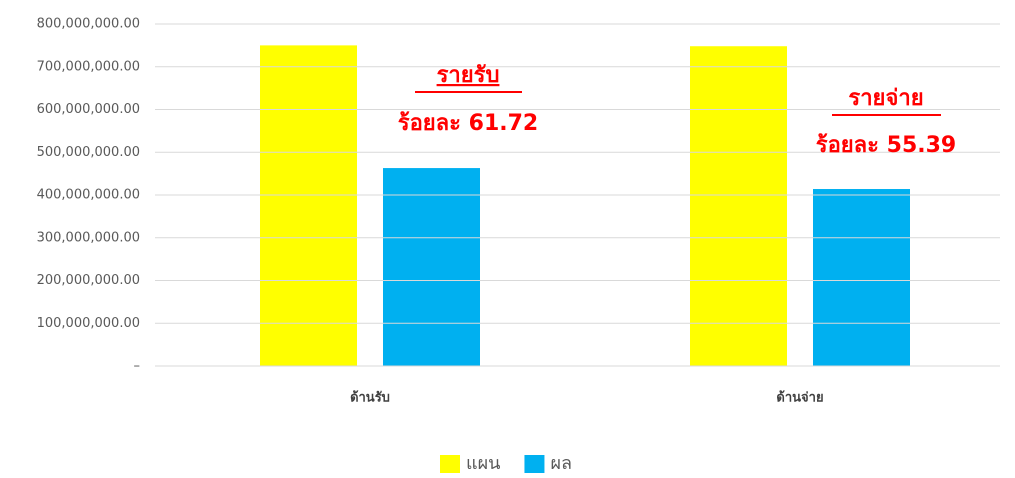 The height and width of the screenshot is (478, 1015). What do you see at coordinates (885, 98) in the screenshot?
I see `annotation: รายจ่าย` at bounding box center [885, 98].